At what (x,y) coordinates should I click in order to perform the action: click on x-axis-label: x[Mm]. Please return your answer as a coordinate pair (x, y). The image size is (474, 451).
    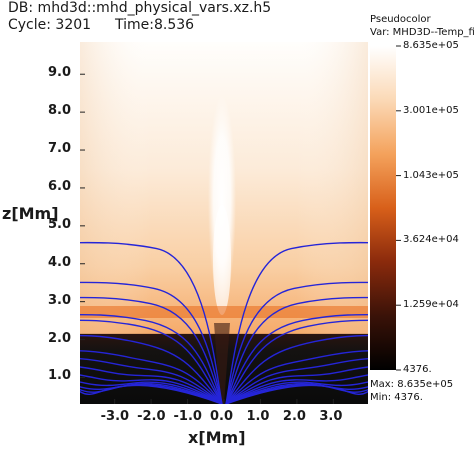
    Looking at the image, I should click on (217, 437).